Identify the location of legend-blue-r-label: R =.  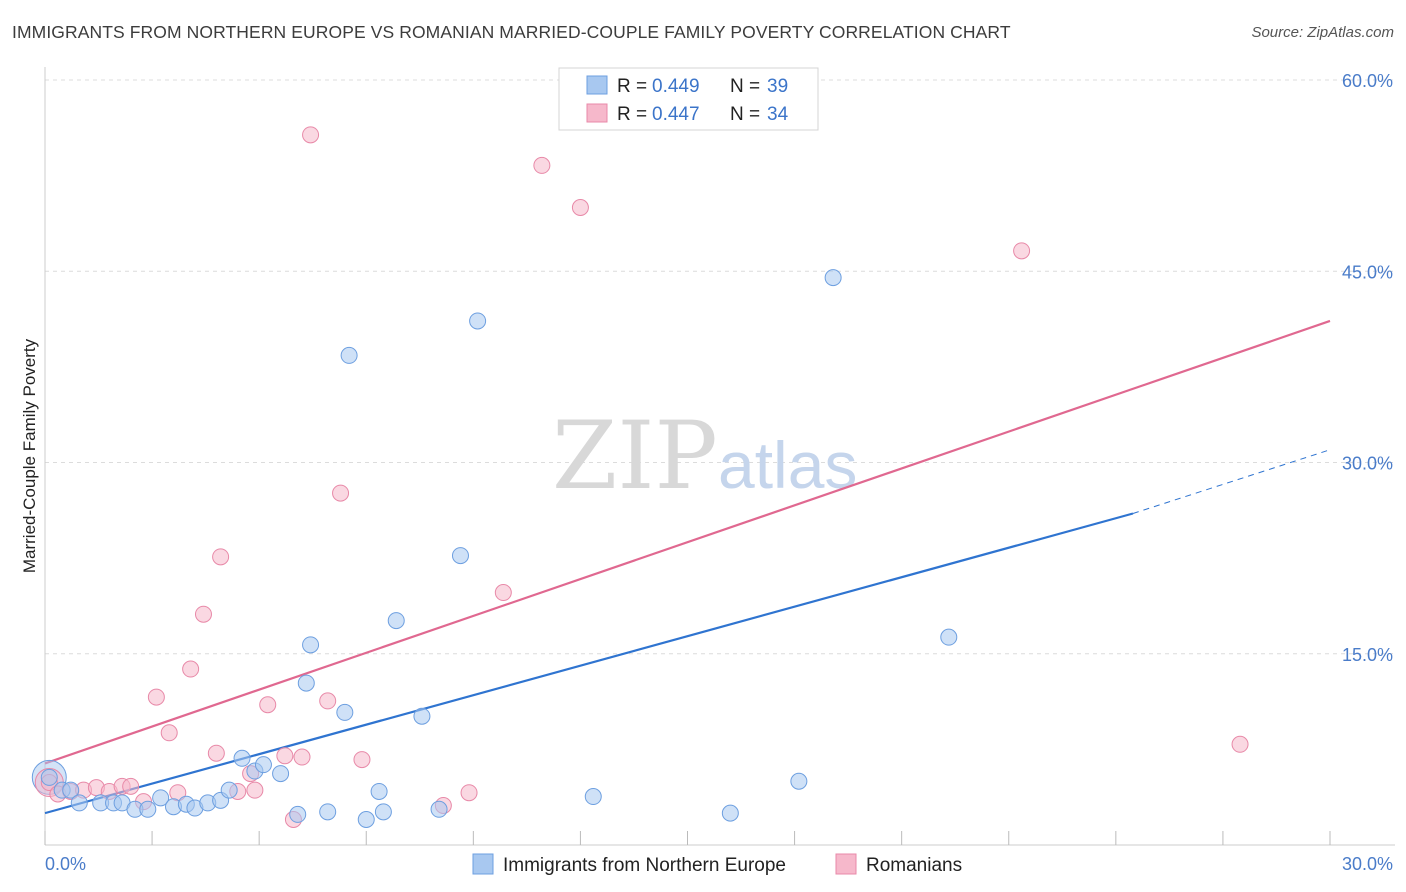
(632, 86).